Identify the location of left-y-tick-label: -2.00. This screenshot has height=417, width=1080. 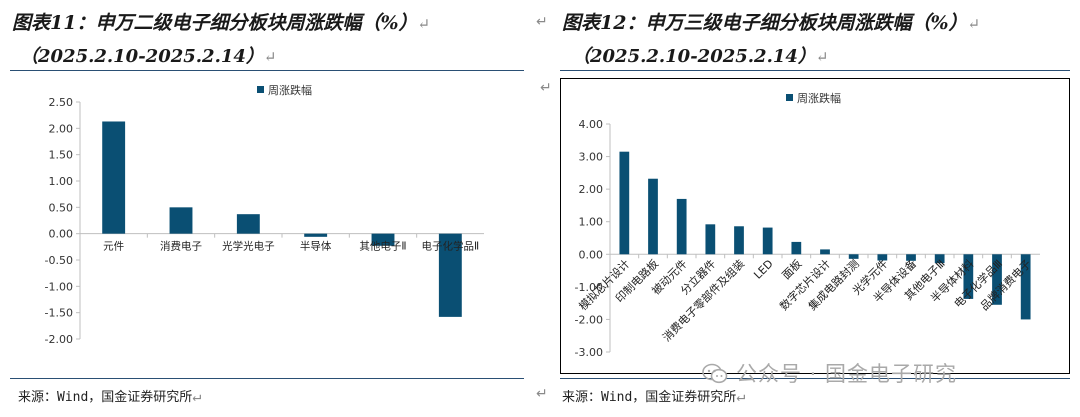
(59, 339).